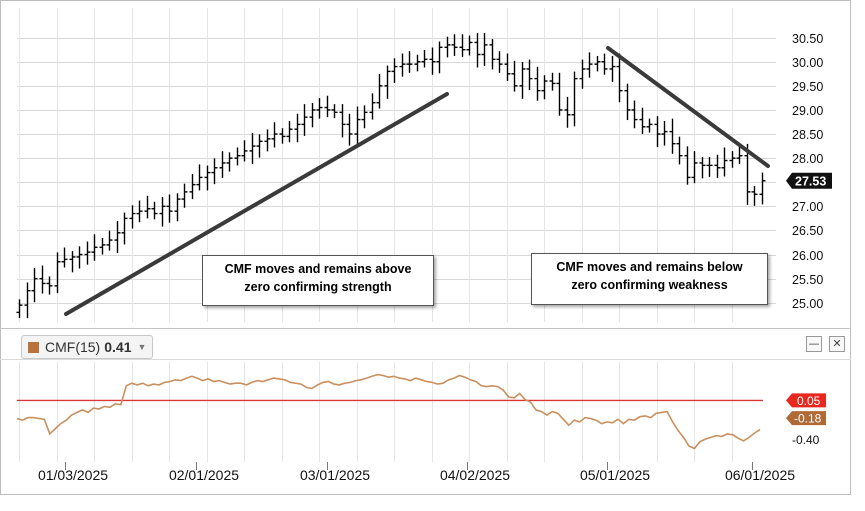  Describe the element at coordinates (335, 475) in the screenshot. I see `date-tick-label: 03/01/2025` at that location.